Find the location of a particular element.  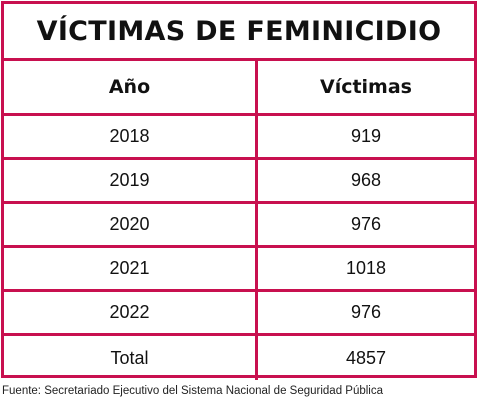

year-cell: 2021 is located at coordinates (131, 268).